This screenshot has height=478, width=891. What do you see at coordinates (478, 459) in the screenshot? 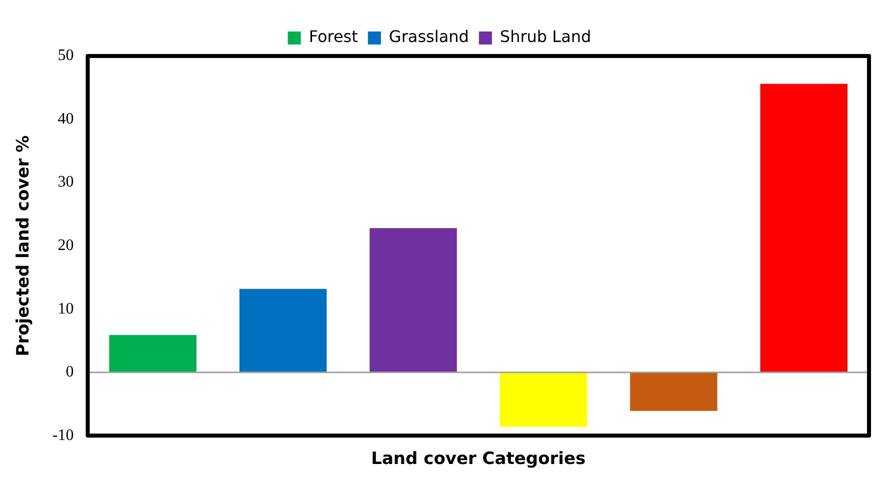
I see `x-axis-title: Land cover Categories` at bounding box center [478, 459].